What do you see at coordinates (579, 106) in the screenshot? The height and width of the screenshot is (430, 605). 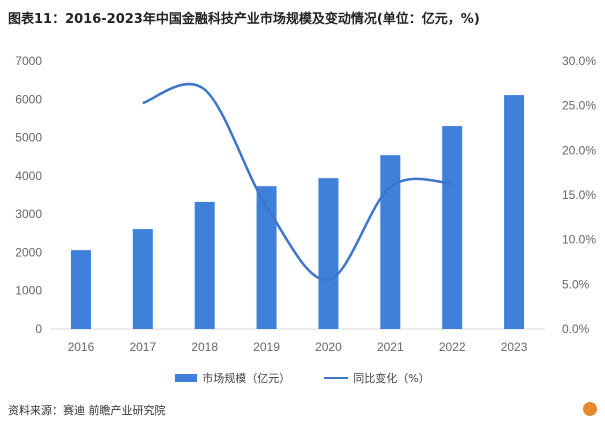 I see `y-right-tick-label: 25.0%` at bounding box center [579, 106].